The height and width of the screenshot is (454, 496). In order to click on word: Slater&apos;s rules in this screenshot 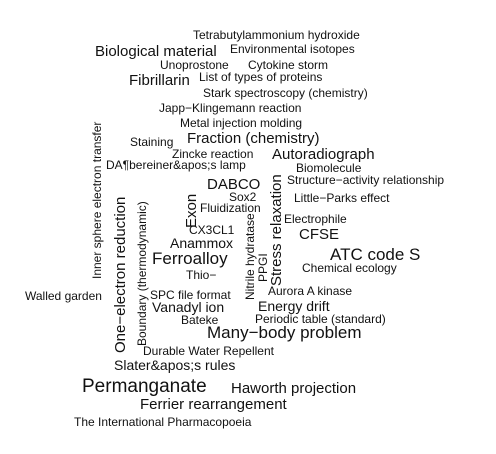, I will do `click(175, 365)`.